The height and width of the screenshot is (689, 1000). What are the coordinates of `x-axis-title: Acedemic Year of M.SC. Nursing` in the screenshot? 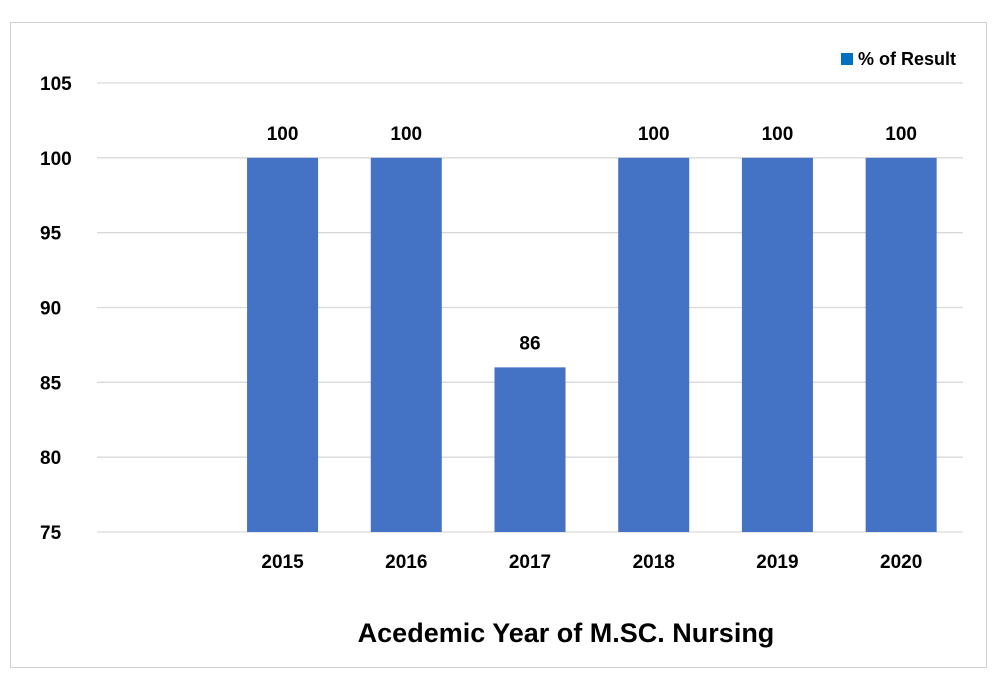 It's located at (566, 633).